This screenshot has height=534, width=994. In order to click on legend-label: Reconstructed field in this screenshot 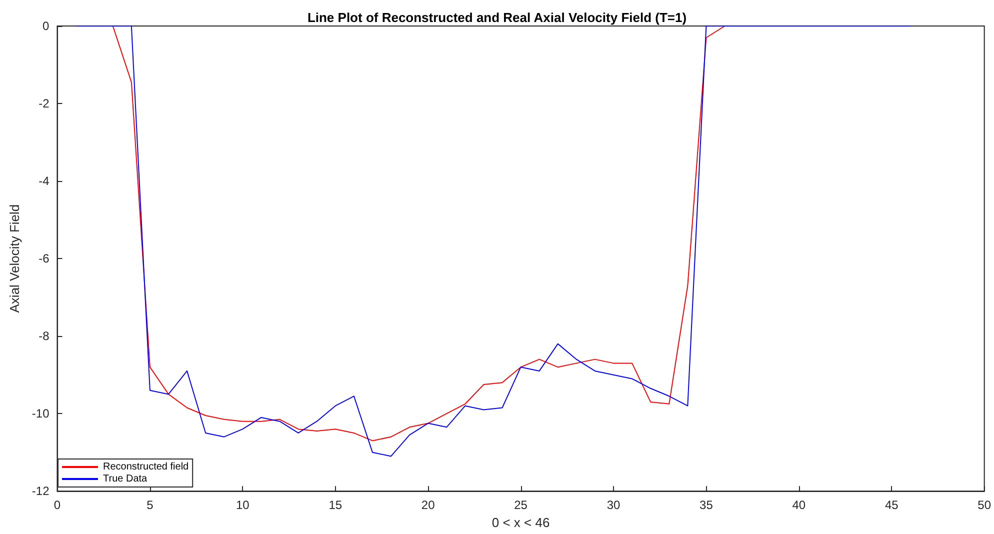, I will do `click(146, 467)`.